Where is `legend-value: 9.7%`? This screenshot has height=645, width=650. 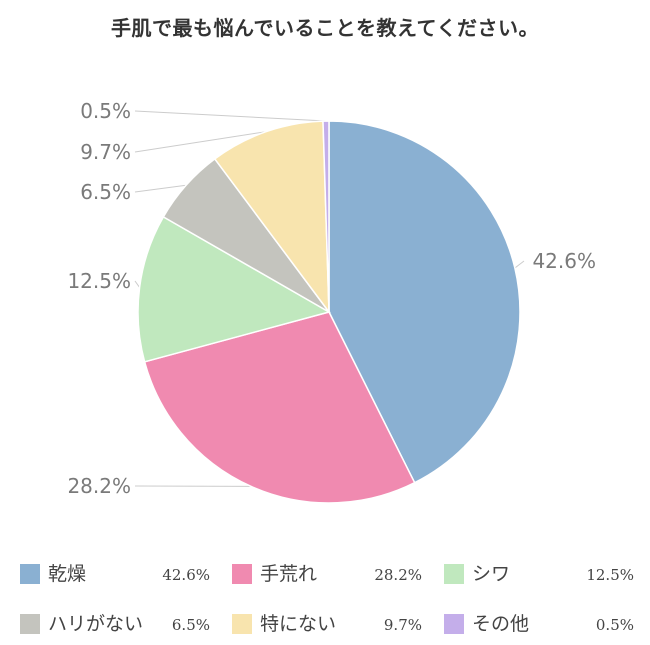 legend-value: 9.7% is located at coordinates (402, 625).